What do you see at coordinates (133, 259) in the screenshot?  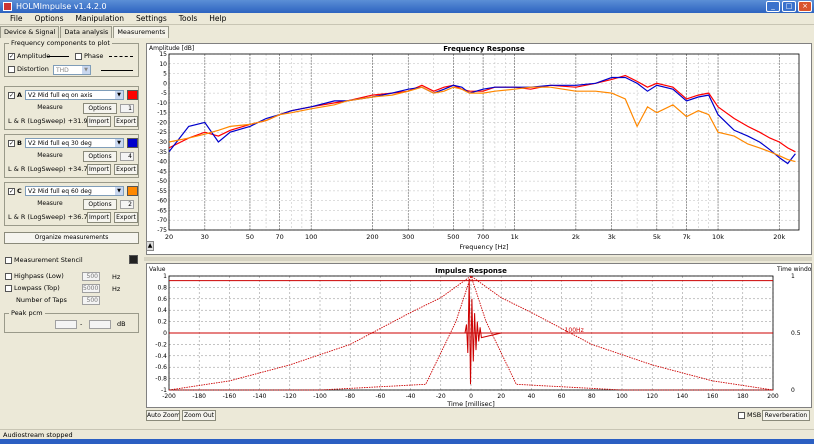 I see `stencil-color-swatch` at bounding box center [133, 259].